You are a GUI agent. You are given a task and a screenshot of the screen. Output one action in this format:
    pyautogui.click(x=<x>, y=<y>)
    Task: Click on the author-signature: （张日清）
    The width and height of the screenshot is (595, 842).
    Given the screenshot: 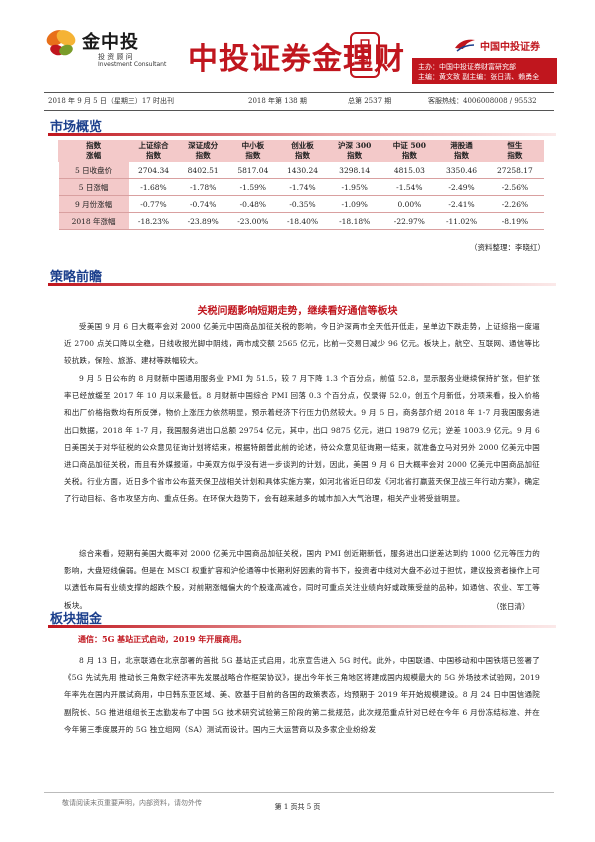 What is the action you would take?
    pyautogui.click(x=511, y=606)
    